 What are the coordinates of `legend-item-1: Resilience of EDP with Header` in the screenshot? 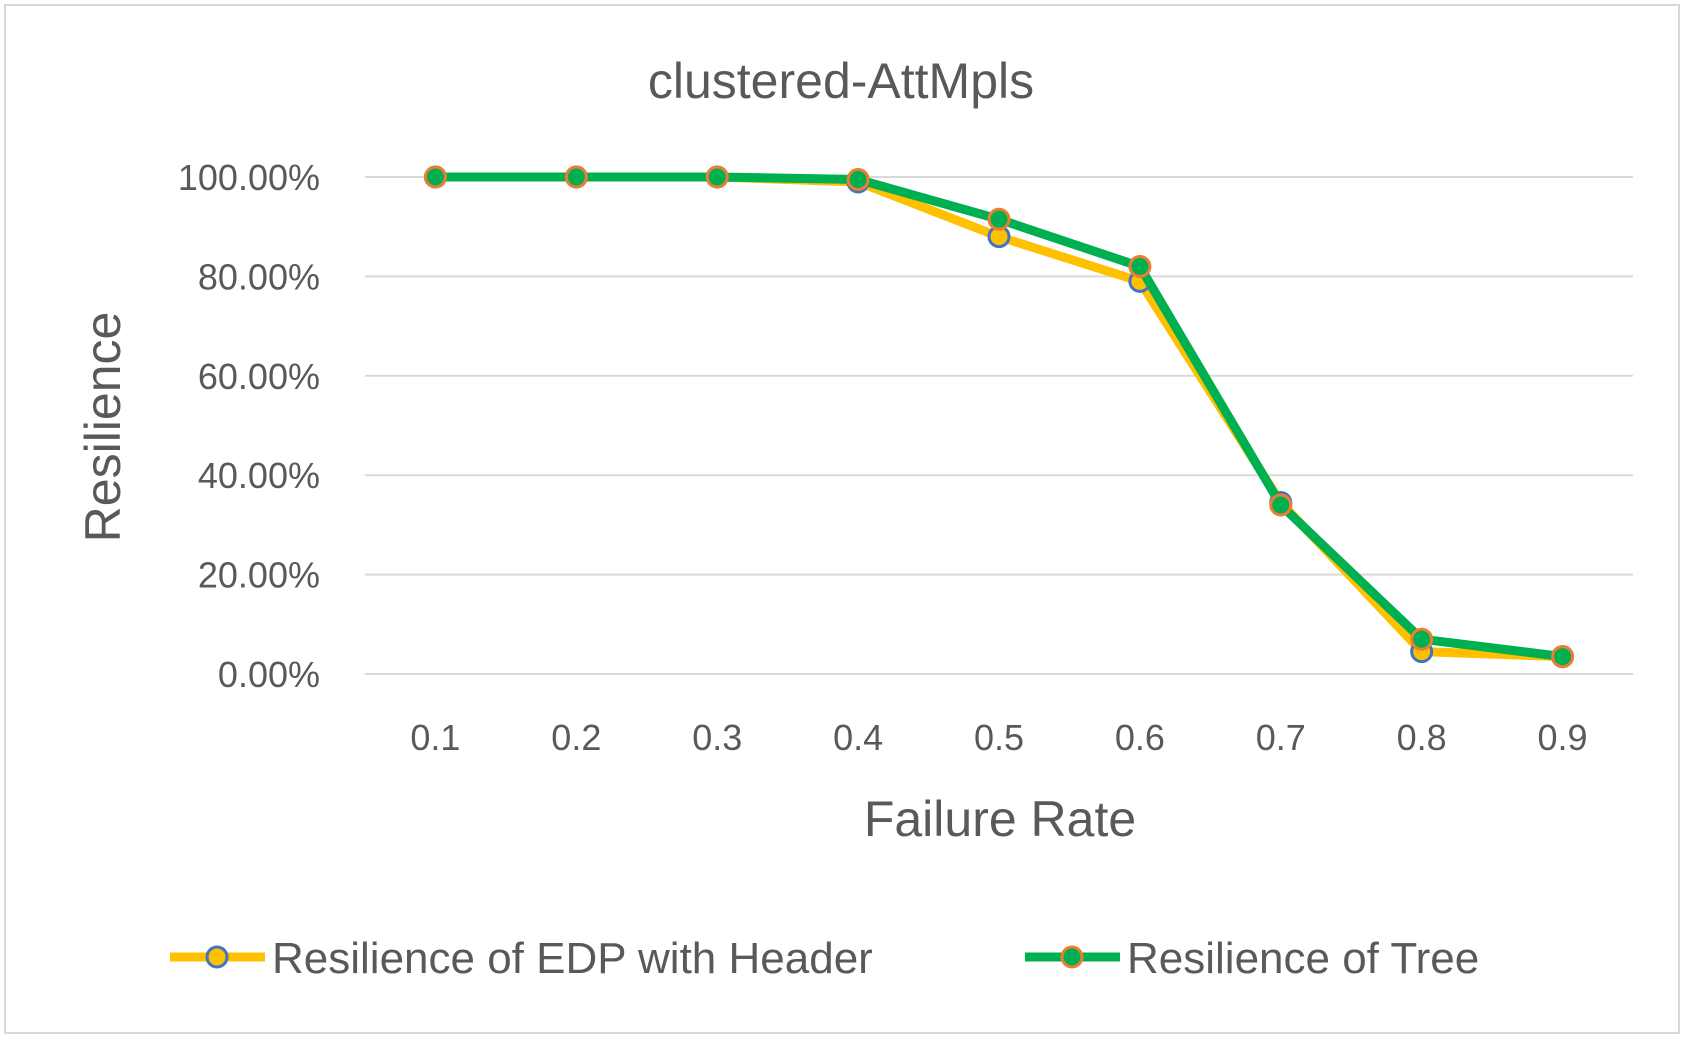 It's located at (521, 958).